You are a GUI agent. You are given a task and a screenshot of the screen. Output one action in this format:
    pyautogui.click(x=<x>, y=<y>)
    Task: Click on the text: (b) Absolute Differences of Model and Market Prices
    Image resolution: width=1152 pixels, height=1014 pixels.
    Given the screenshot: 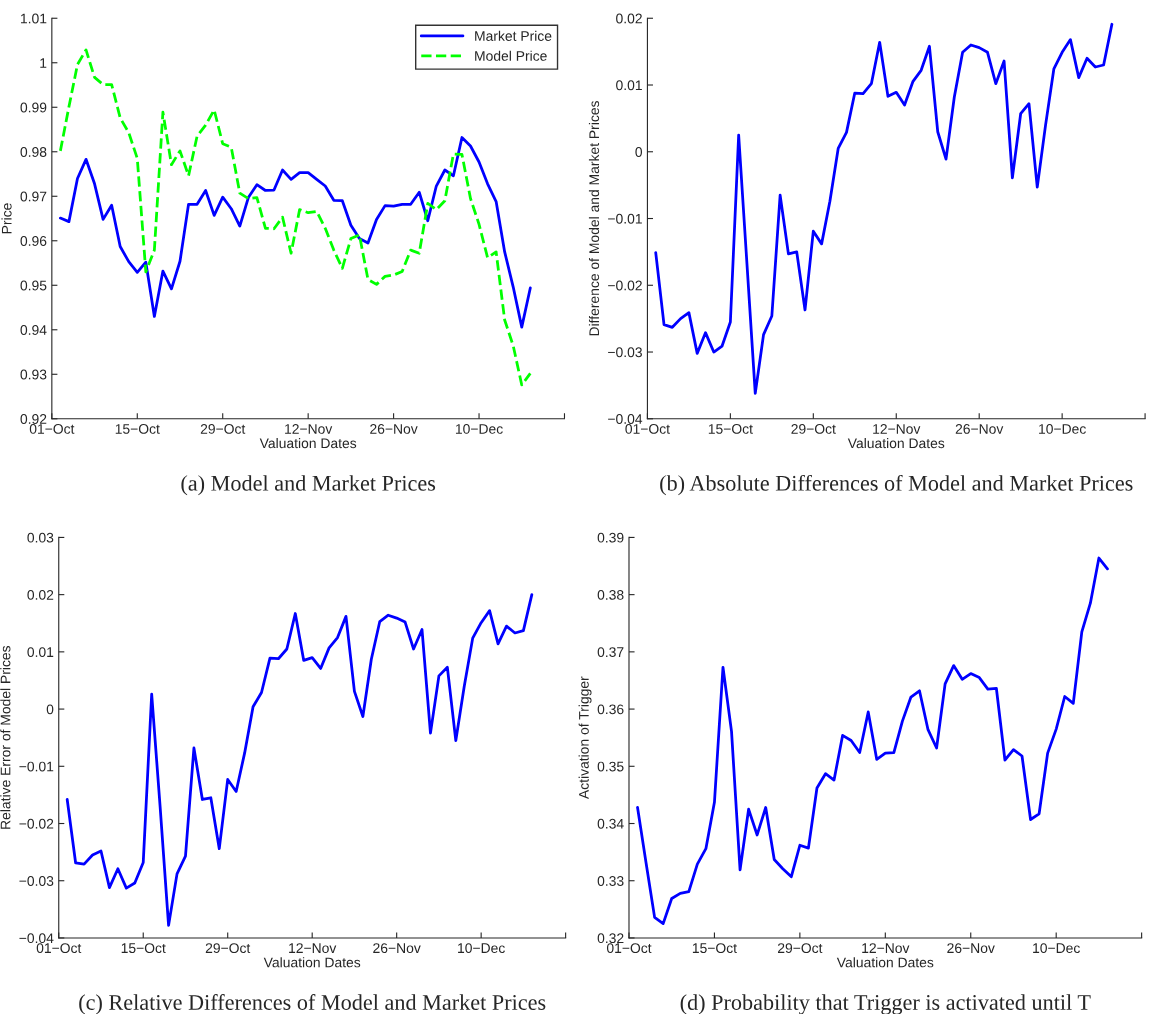 What is the action you would take?
    pyautogui.click(x=896, y=485)
    